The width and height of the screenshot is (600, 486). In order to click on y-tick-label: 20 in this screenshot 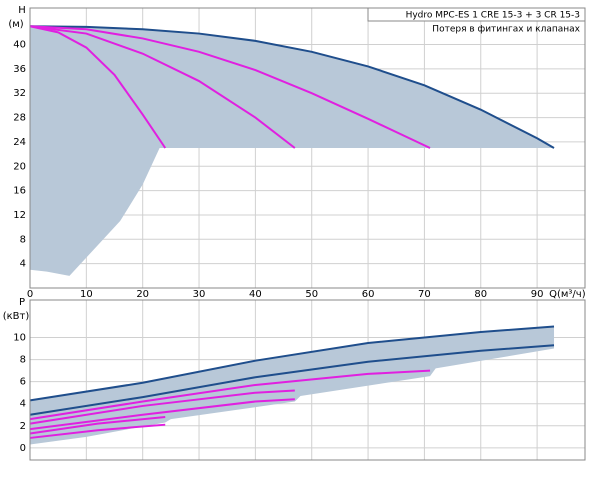, I will do `click(19, 166)`.